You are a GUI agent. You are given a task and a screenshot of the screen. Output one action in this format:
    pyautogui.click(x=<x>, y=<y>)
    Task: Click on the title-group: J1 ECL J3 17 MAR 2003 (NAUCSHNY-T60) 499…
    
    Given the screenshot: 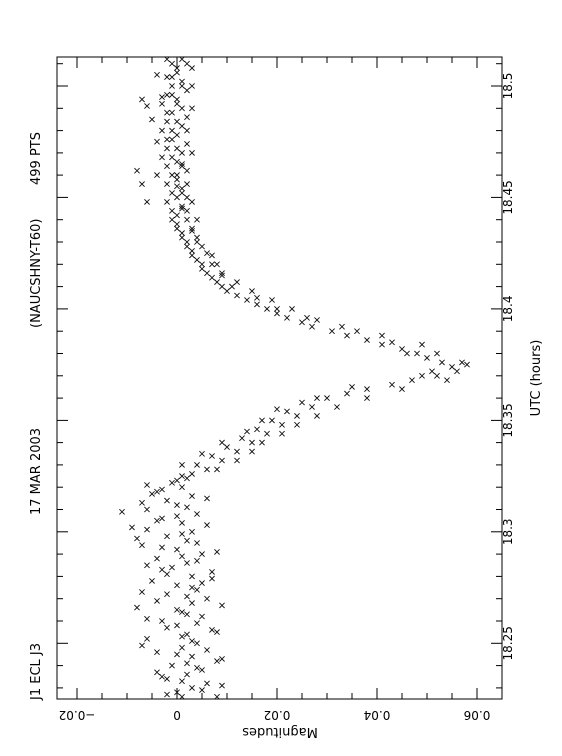 What is the action you would take?
    pyautogui.click(x=36, y=416)
    